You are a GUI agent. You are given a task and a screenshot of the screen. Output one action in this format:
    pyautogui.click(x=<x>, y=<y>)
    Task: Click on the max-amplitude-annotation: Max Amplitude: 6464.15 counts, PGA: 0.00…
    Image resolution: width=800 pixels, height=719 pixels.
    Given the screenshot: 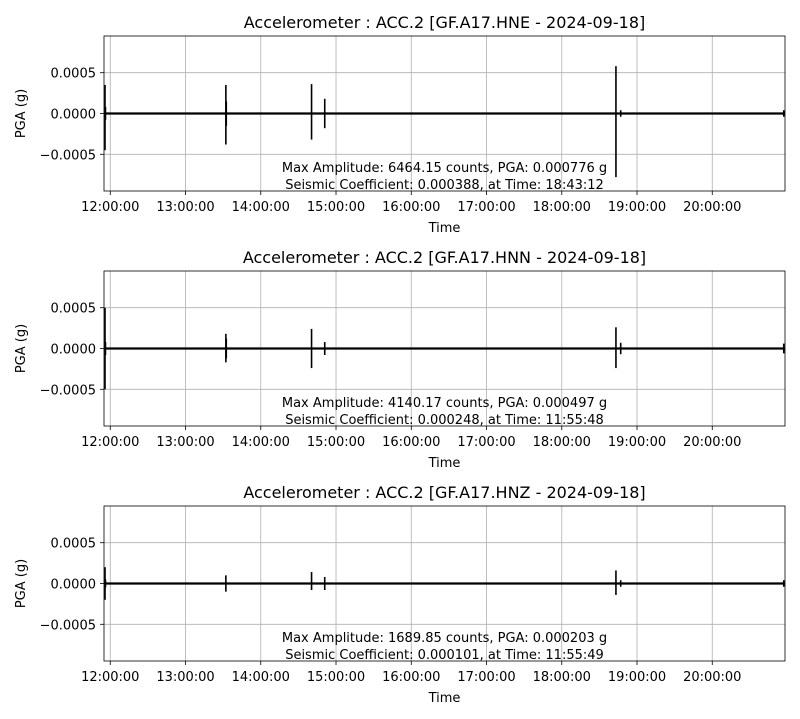 What is the action you would take?
    pyautogui.click(x=444, y=168)
    